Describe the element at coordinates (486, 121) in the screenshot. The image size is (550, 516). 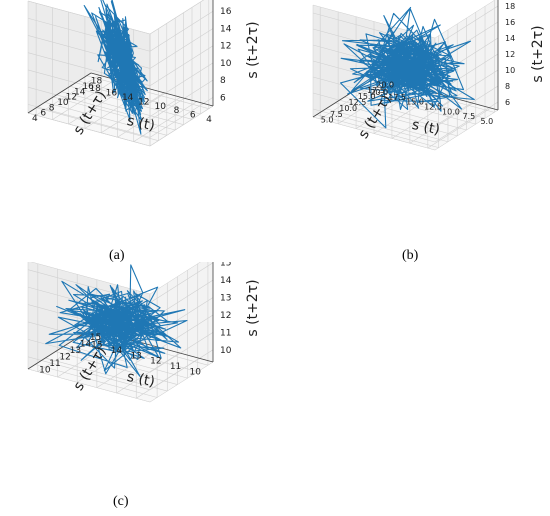
I see `x-tick-label: 5.0` at that location.